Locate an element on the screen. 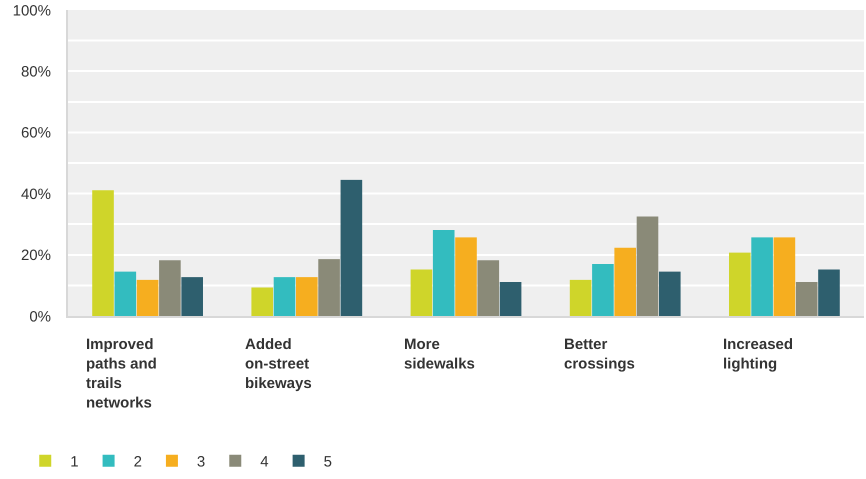  y-tick-label: 20% is located at coordinates (35, 255).